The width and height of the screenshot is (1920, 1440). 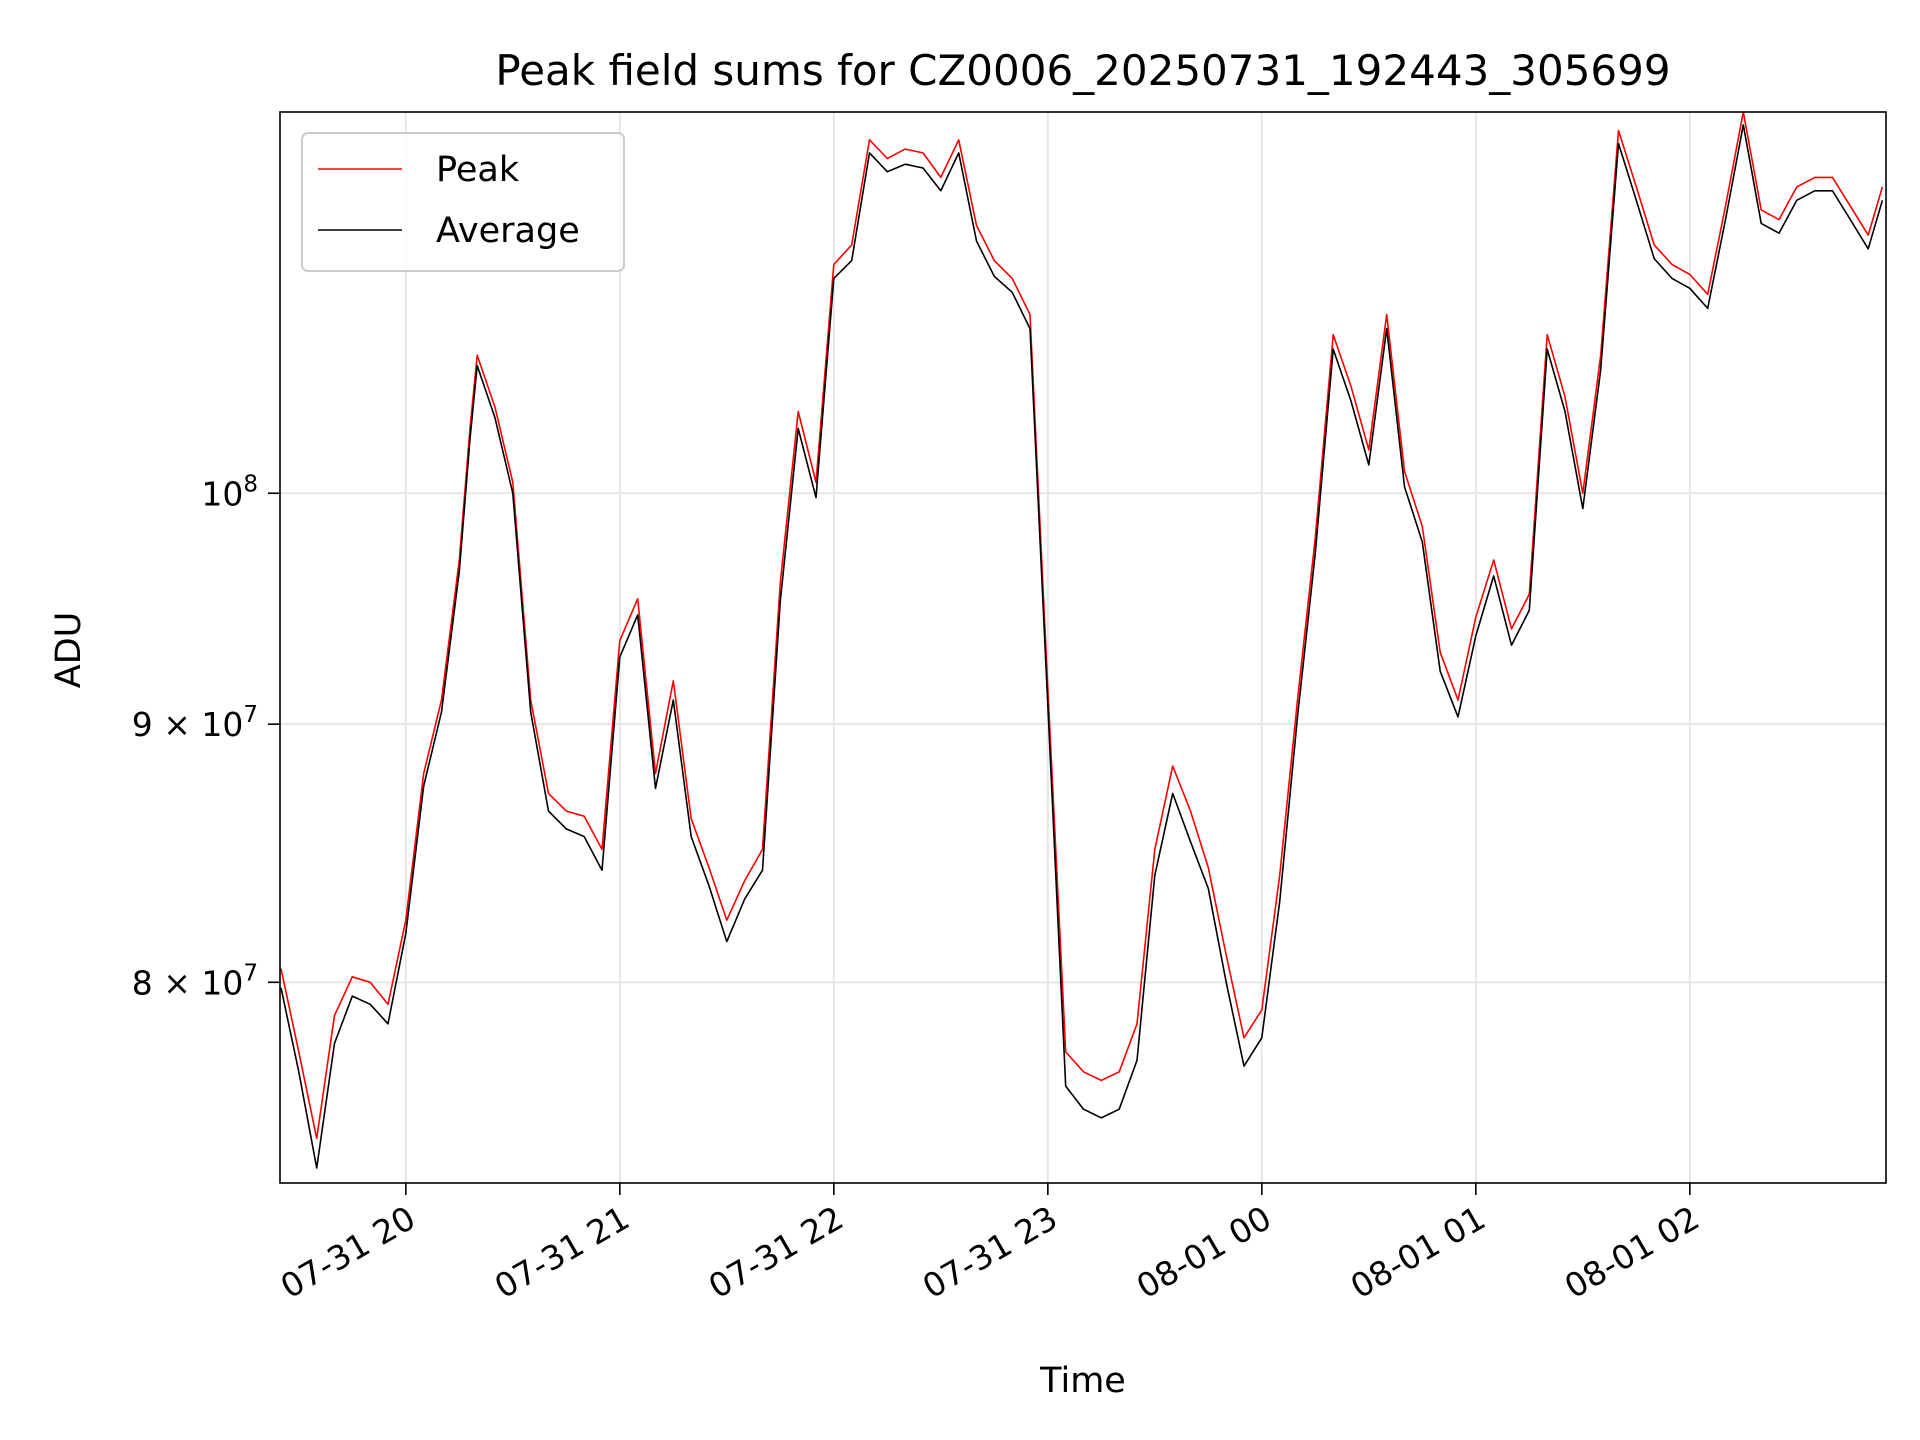 I want to click on x-axis-label: Time, so click(x=1082, y=1381).